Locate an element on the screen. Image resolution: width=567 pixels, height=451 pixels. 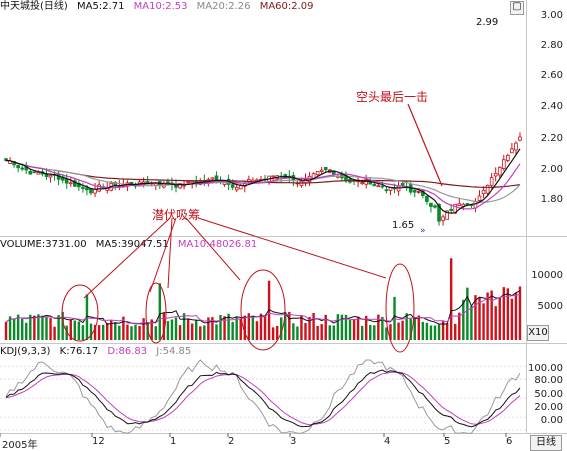
y-axis-divider is located at coordinates (526, 216).